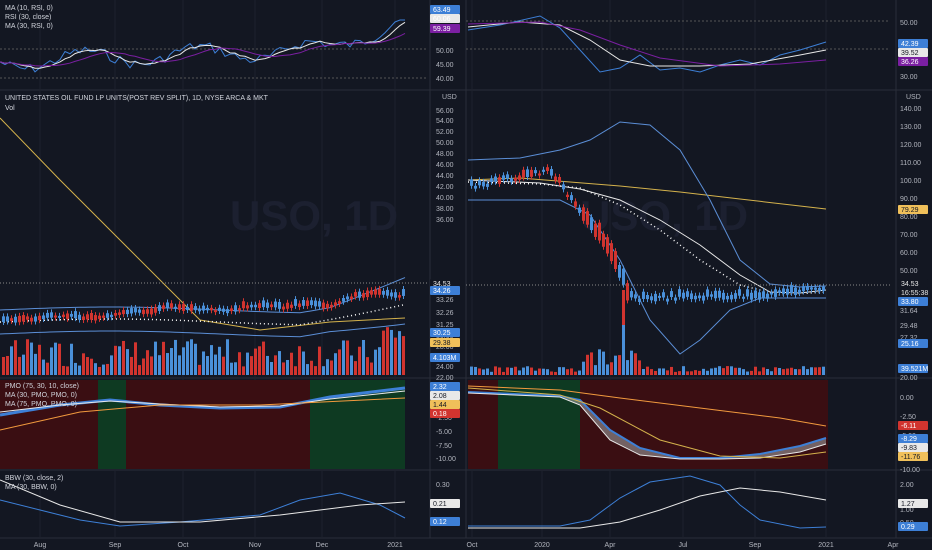 Image resolution: width=932 pixels, height=550 pixels. What do you see at coordinates (115, 545) in the screenshot?
I see `time-label: Sep` at bounding box center [115, 545].